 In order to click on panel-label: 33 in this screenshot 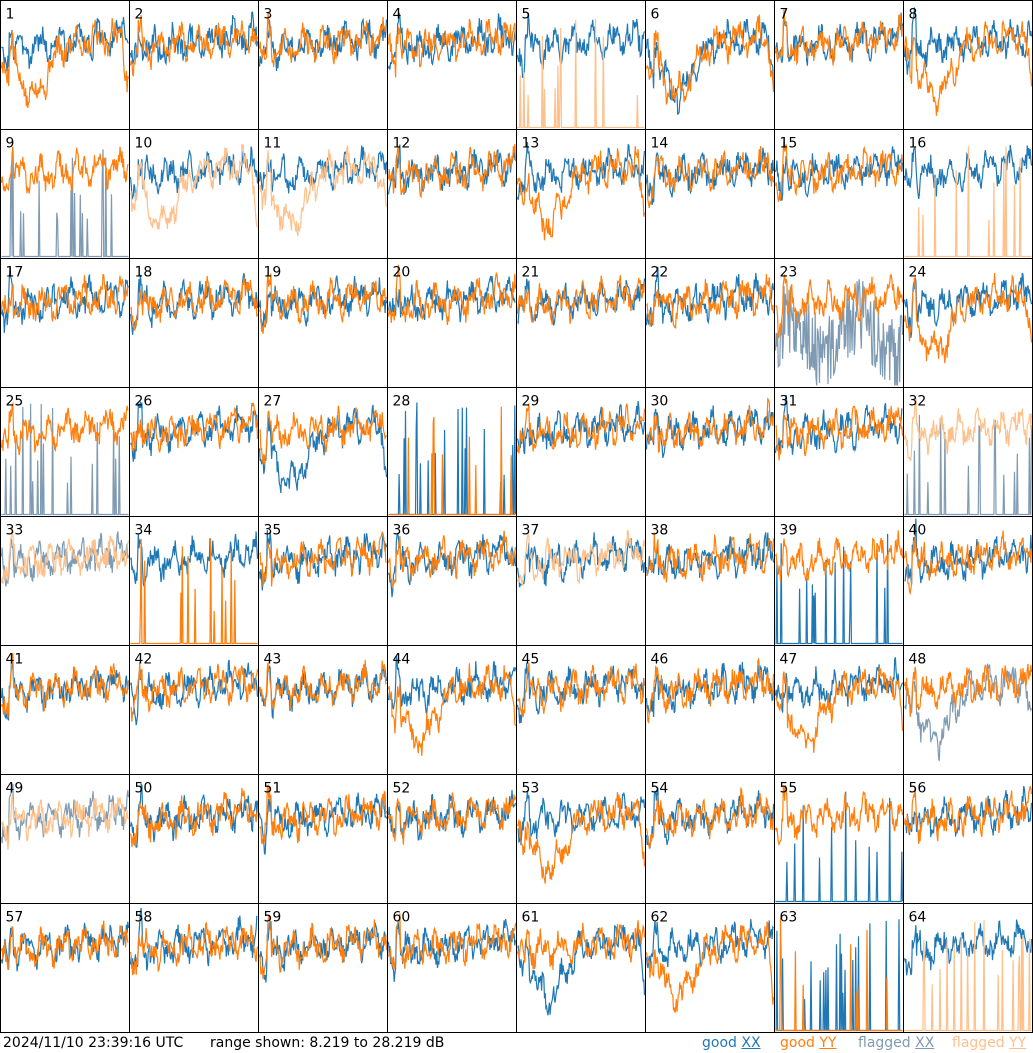, I will do `click(15, 531)`.